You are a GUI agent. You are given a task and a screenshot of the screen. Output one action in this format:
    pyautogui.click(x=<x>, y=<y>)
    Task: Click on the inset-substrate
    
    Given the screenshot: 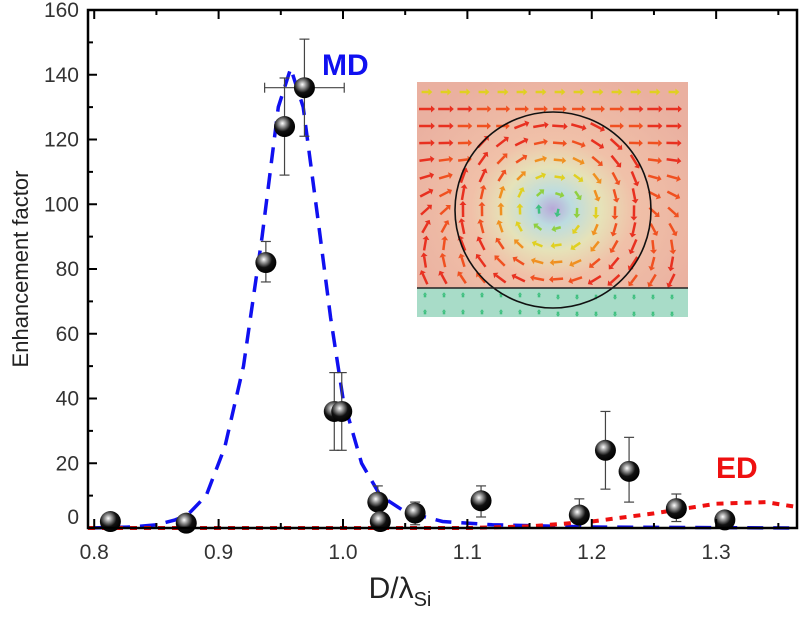 What is the action you would take?
    pyautogui.click(x=552, y=302)
    